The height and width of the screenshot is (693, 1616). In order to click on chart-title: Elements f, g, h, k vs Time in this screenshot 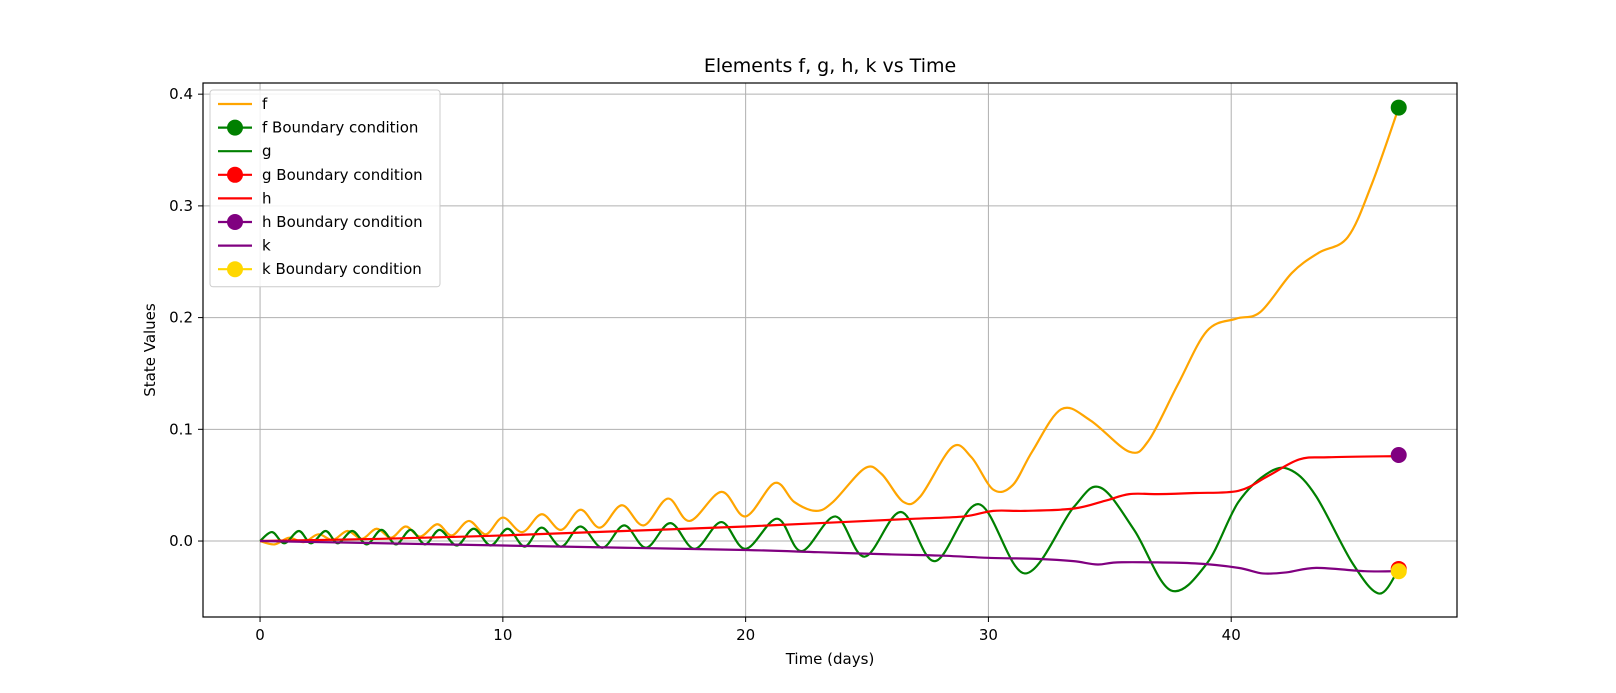, I will do `click(830, 66)`.